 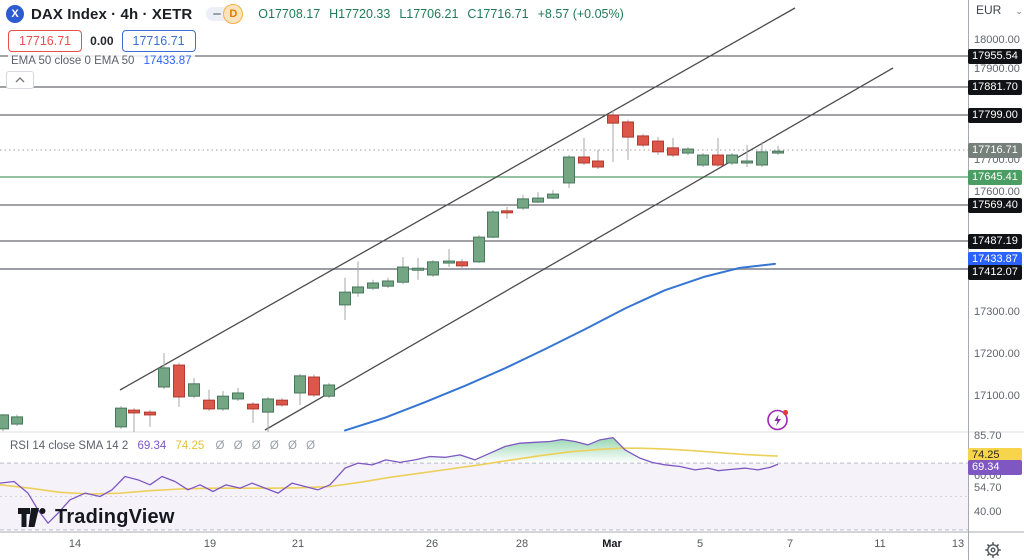 I want to click on tradingview-wordmark: TradingView, so click(x=115, y=517).